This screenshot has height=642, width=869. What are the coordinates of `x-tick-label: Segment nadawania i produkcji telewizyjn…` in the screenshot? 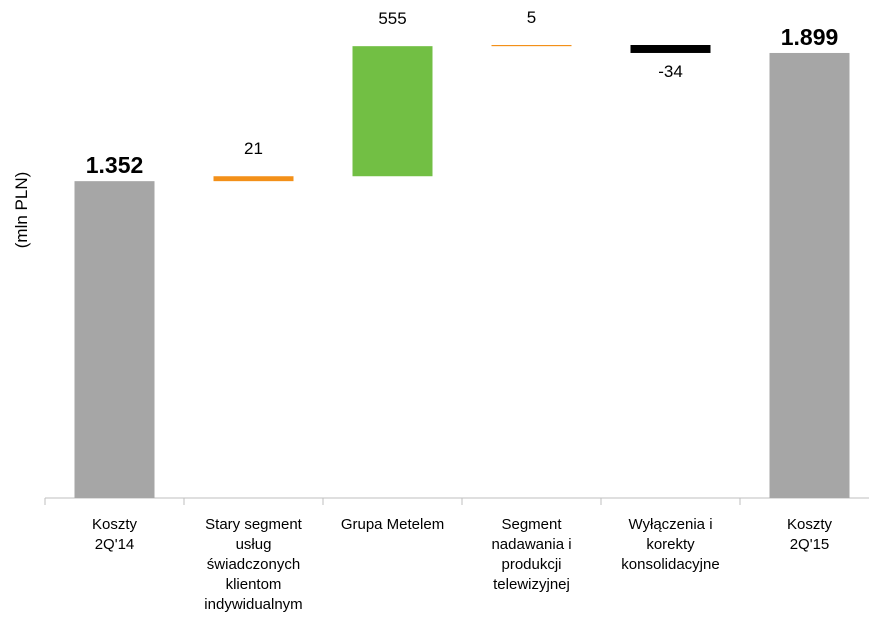 It's located at (531, 554).